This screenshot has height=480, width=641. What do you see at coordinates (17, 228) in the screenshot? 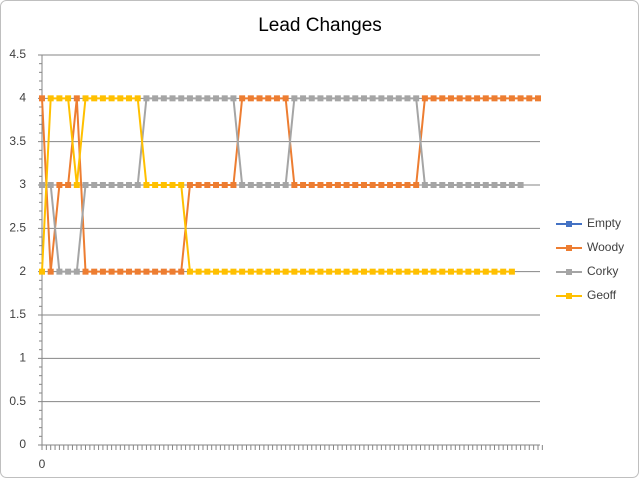
I see `y-tick-label: 2.5` at bounding box center [17, 228].